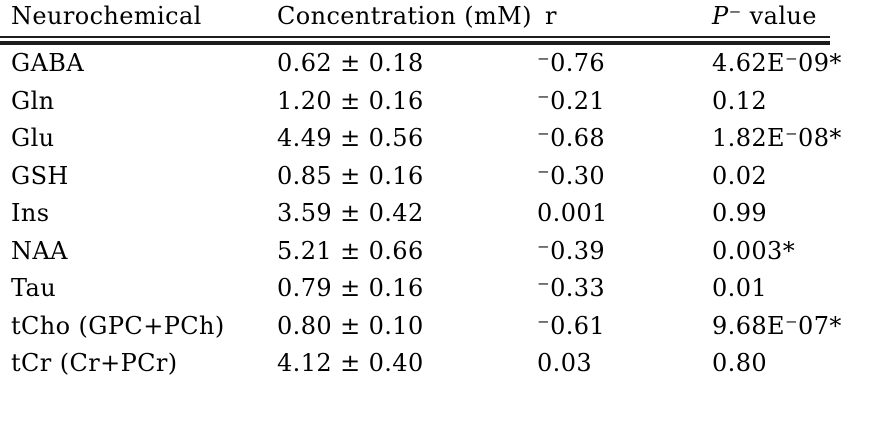  Describe the element at coordinates (571, 175) in the screenshot. I see `cell-r: ⁻0.30` at that location.